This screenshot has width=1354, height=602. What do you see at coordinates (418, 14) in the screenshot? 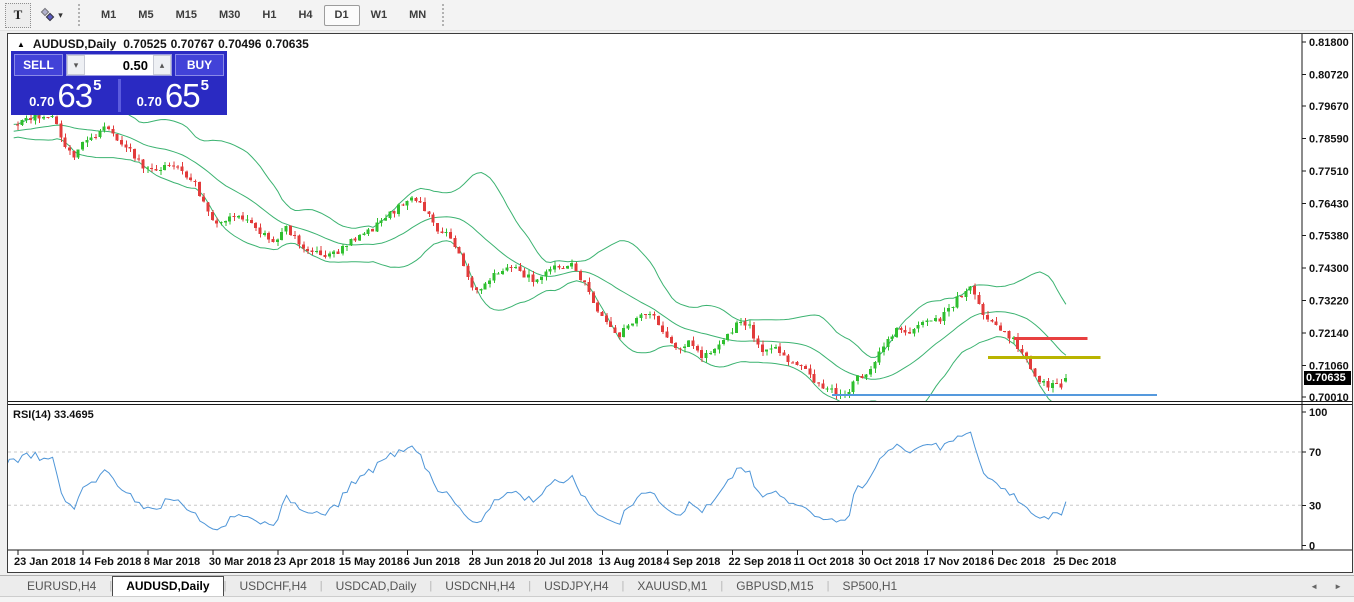
I see `timeframe-button-mn: MN` at bounding box center [418, 14].